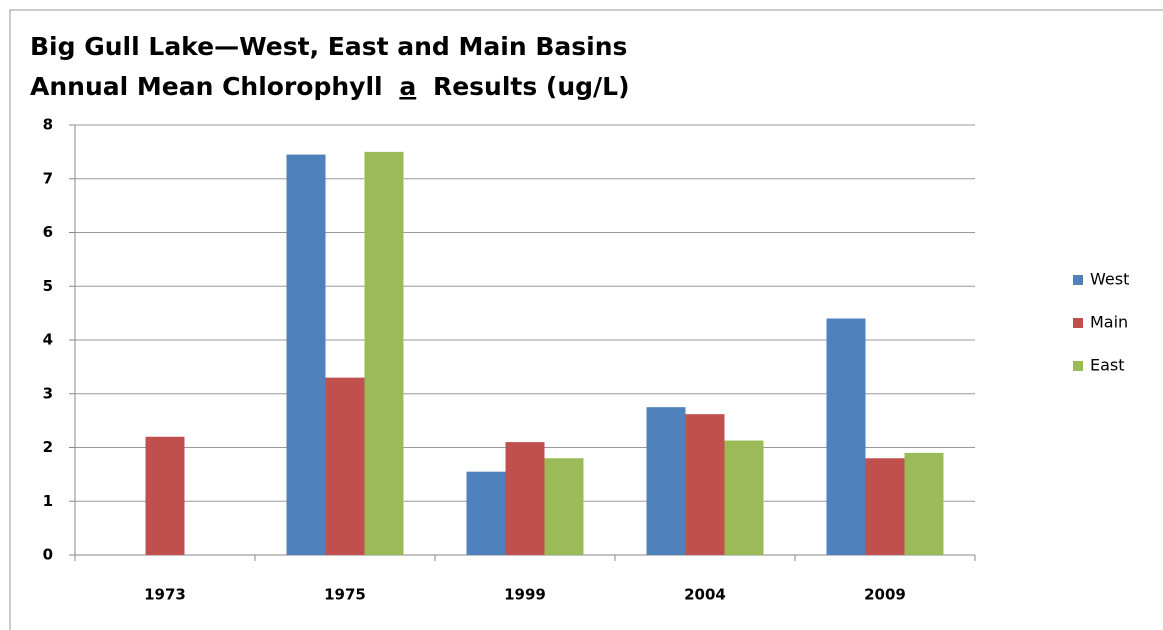 The height and width of the screenshot is (630, 1163). Describe the element at coordinates (48, 178) in the screenshot. I see `y-tick-label: 7` at that location.